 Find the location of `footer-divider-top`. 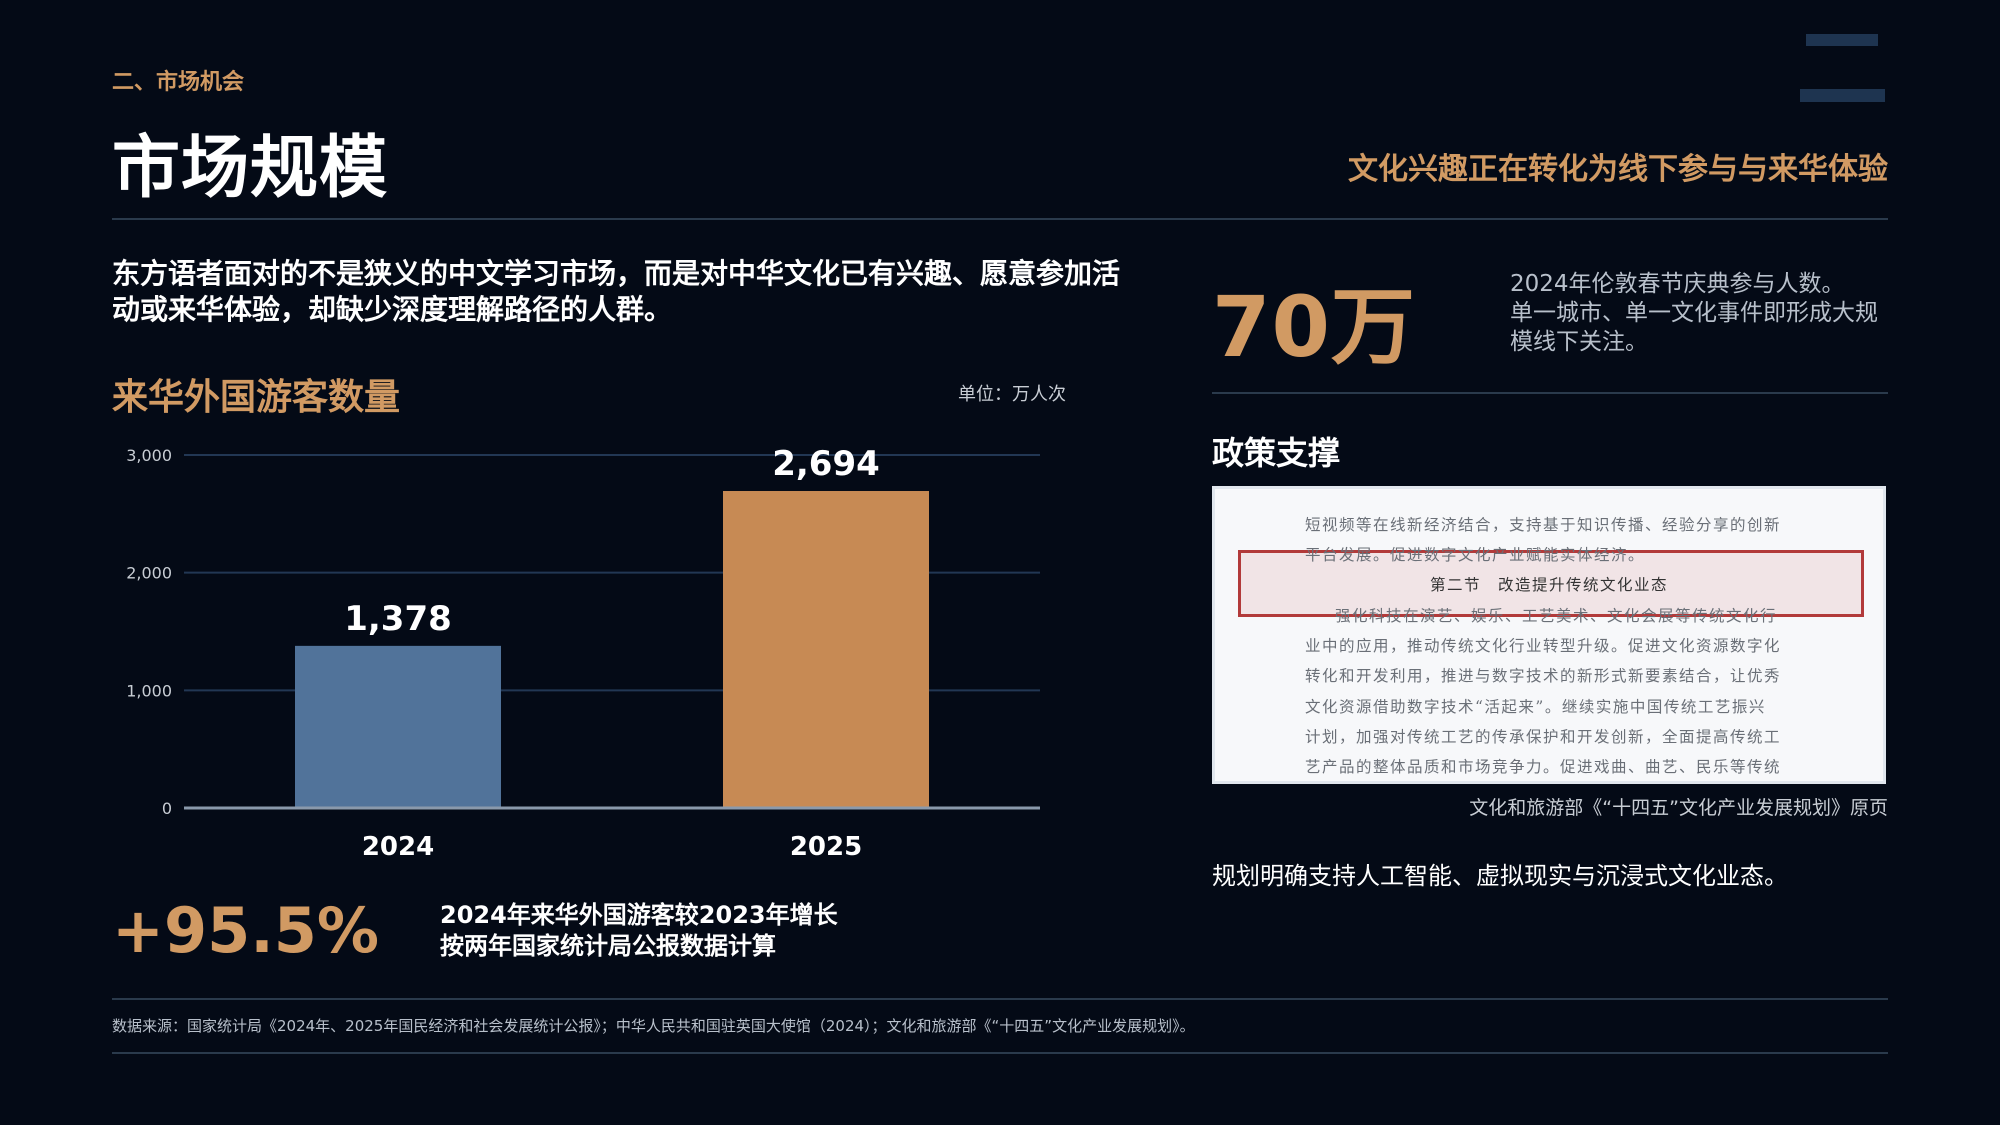

footer-divider-top is located at coordinates (1000, 999).